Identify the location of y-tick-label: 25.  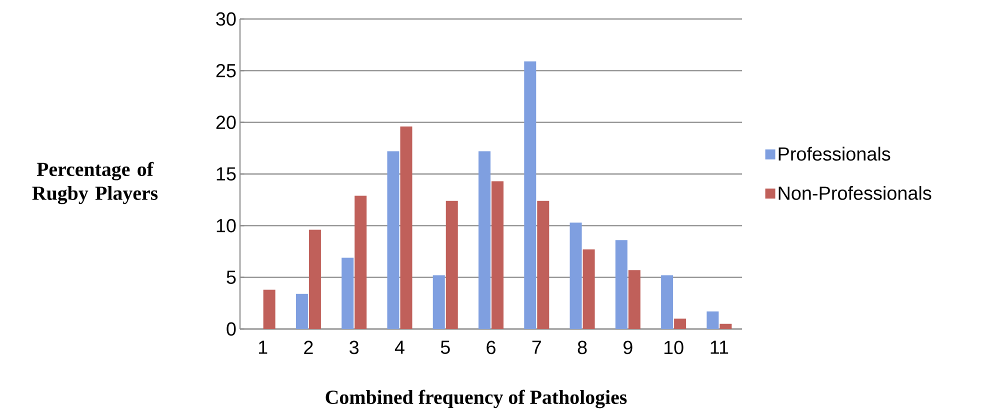
(226, 71).